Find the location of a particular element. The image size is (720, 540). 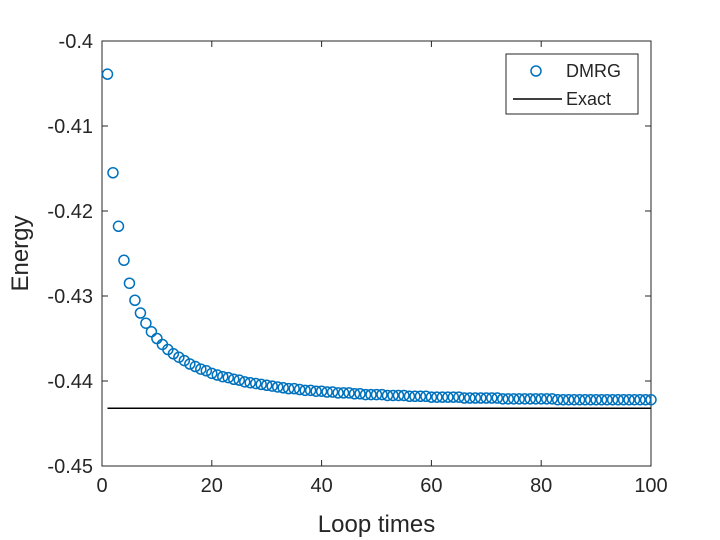

x-tick-label: 60 is located at coordinates (431, 486).